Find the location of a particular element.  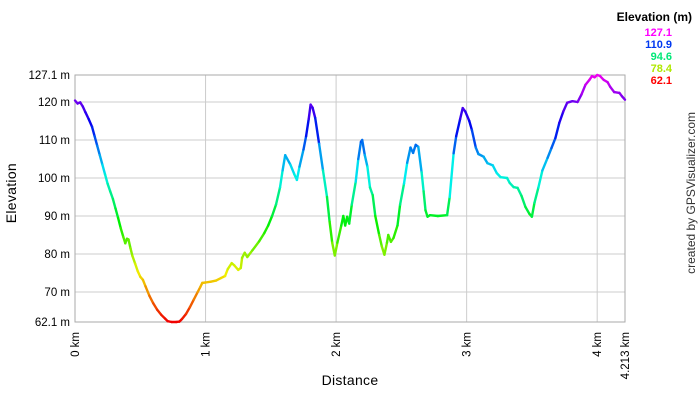

legend: Elevation (m) 127.1 110.9 94.6 78.4 62.1 is located at coordinates (654, 48).